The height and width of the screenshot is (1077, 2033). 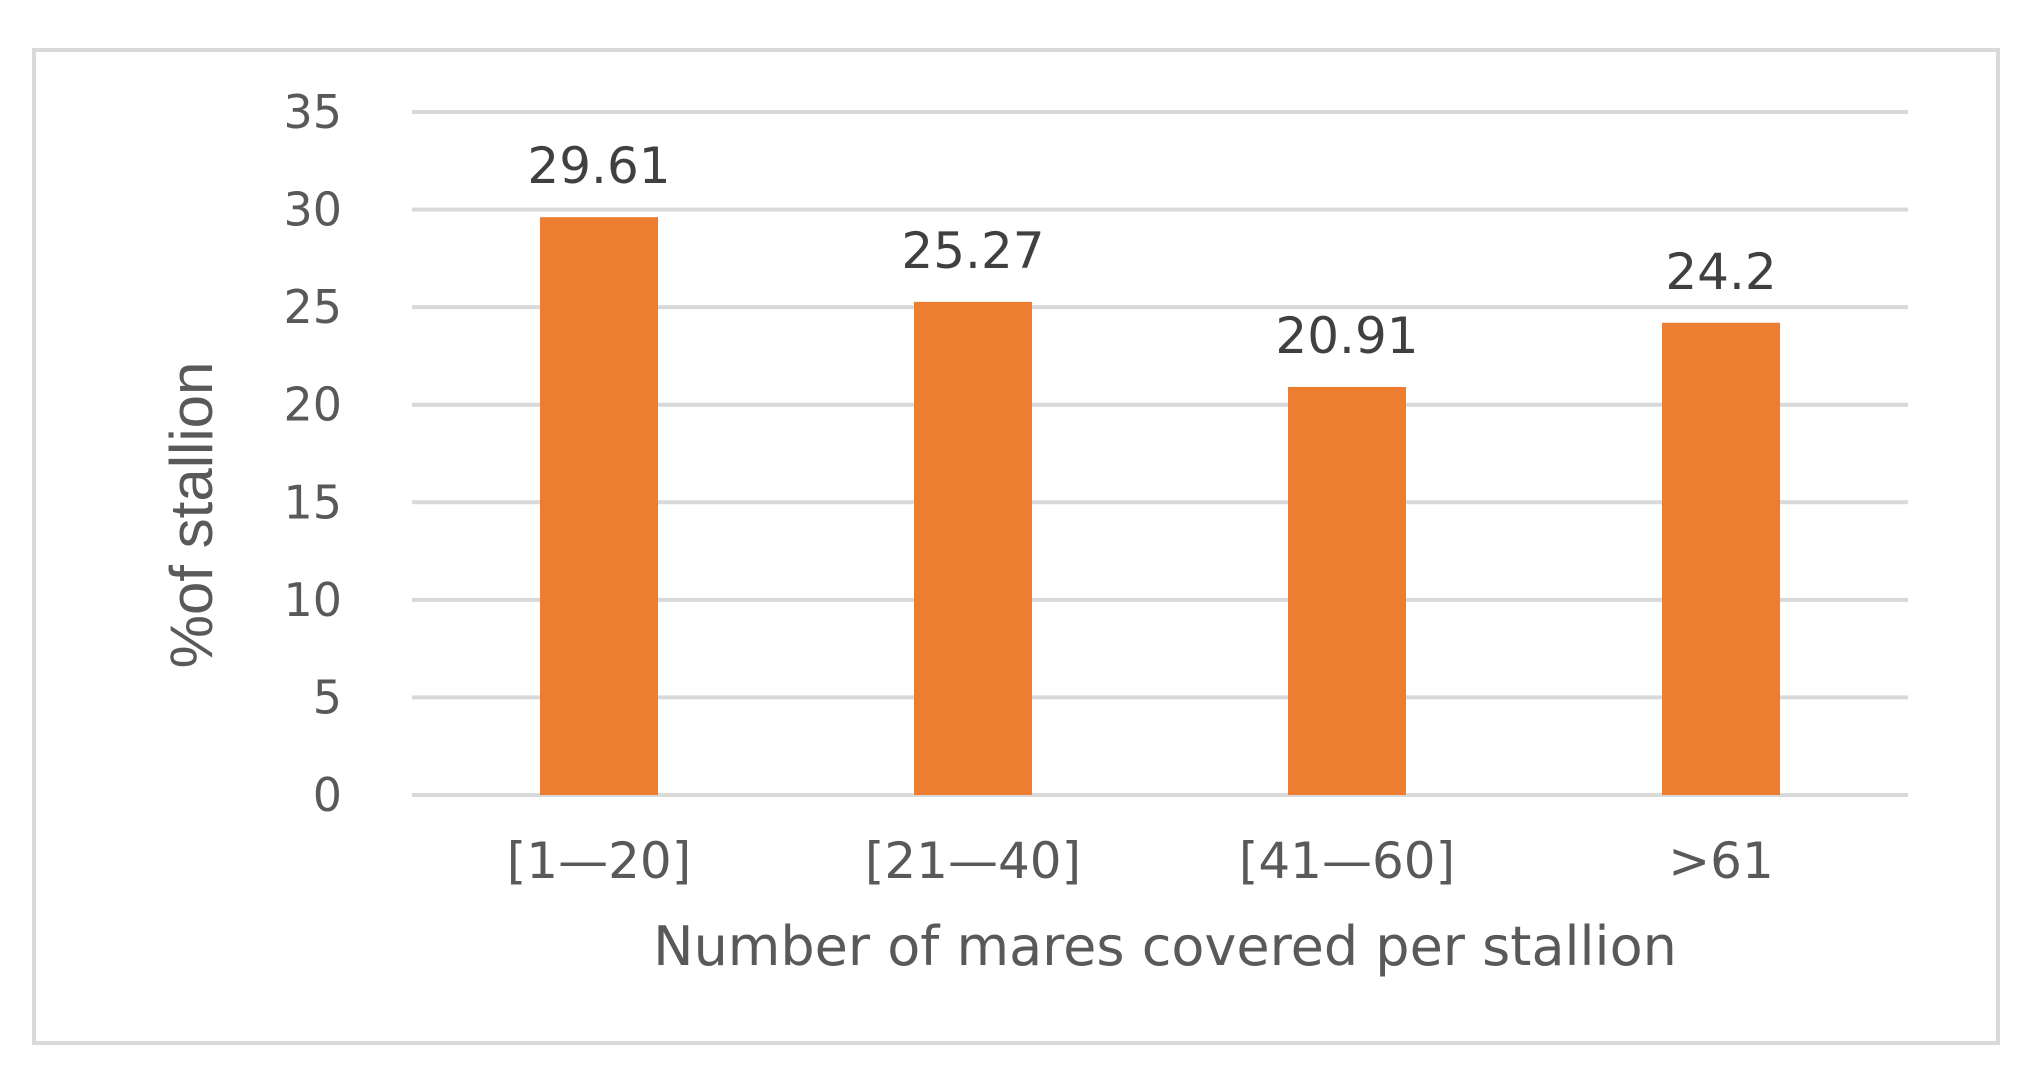 I want to click on data-labels: 29.61 25.27 20.91 24.2, so click(x=1151, y=251).